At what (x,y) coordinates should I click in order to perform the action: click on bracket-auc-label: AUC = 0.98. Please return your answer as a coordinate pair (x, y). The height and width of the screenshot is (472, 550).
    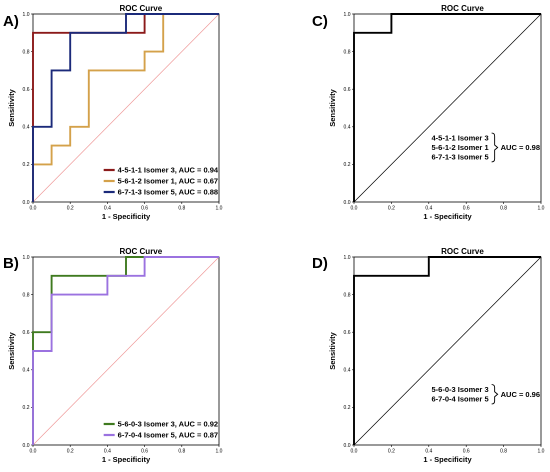
    Looking at the image, I should click on (520, 147).